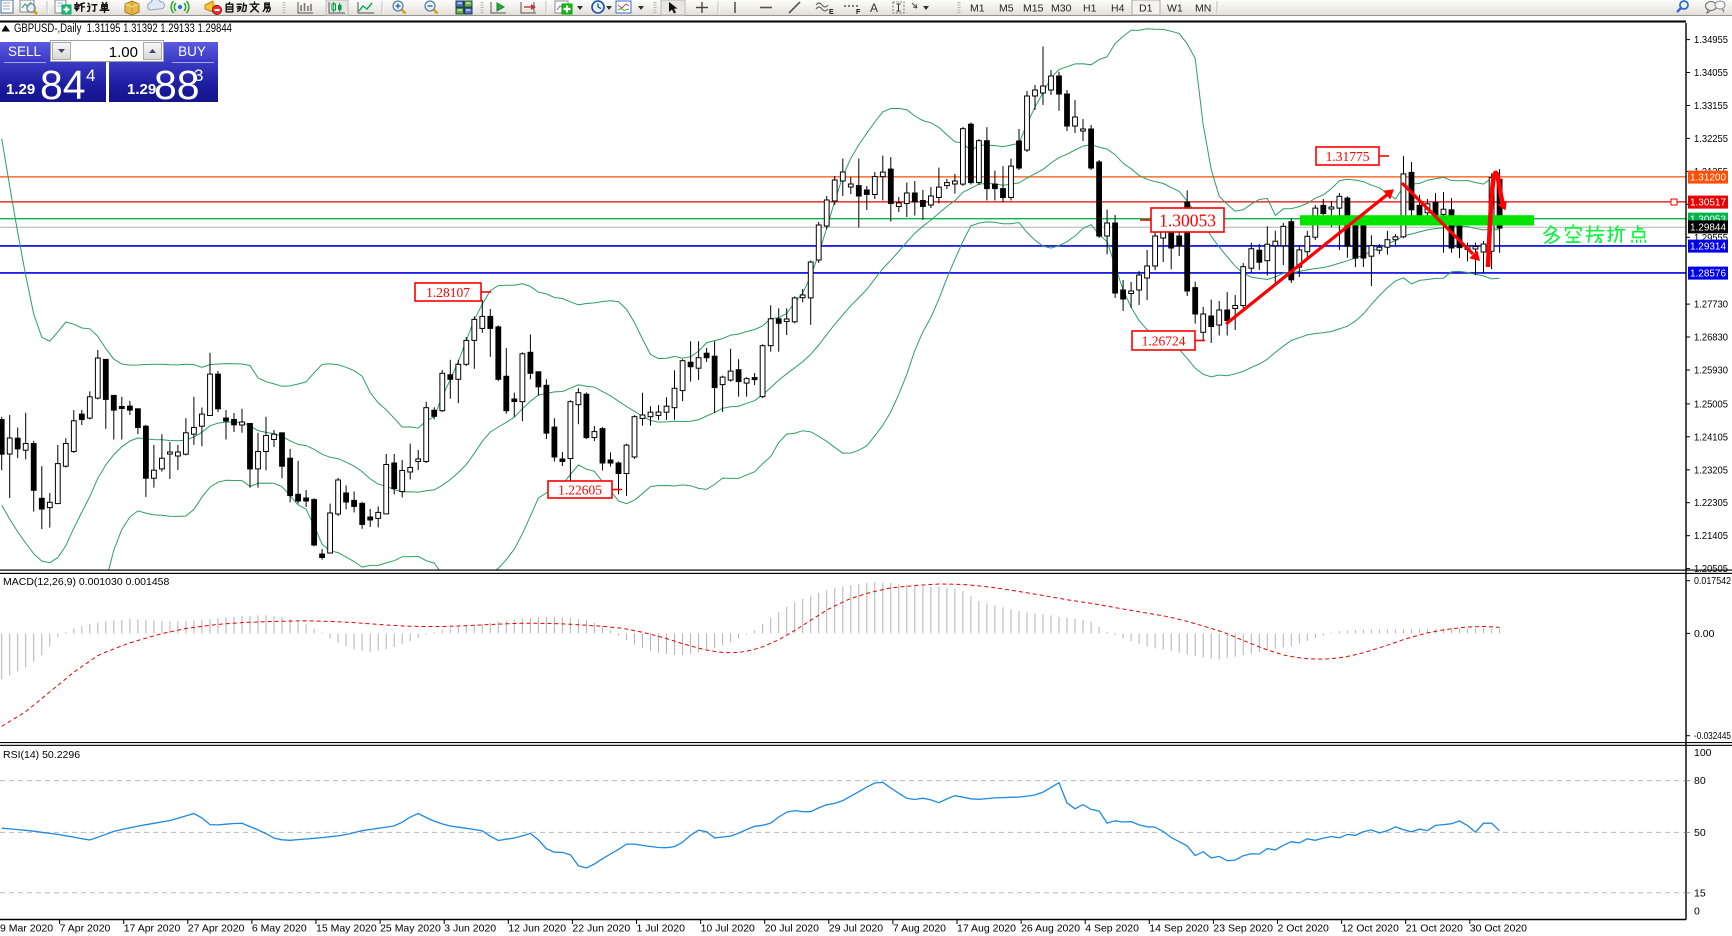 The height and width of the screenshot is (936, 1732). I want to click on svg-text: 12 Oct 2020, so click(1370, 929).